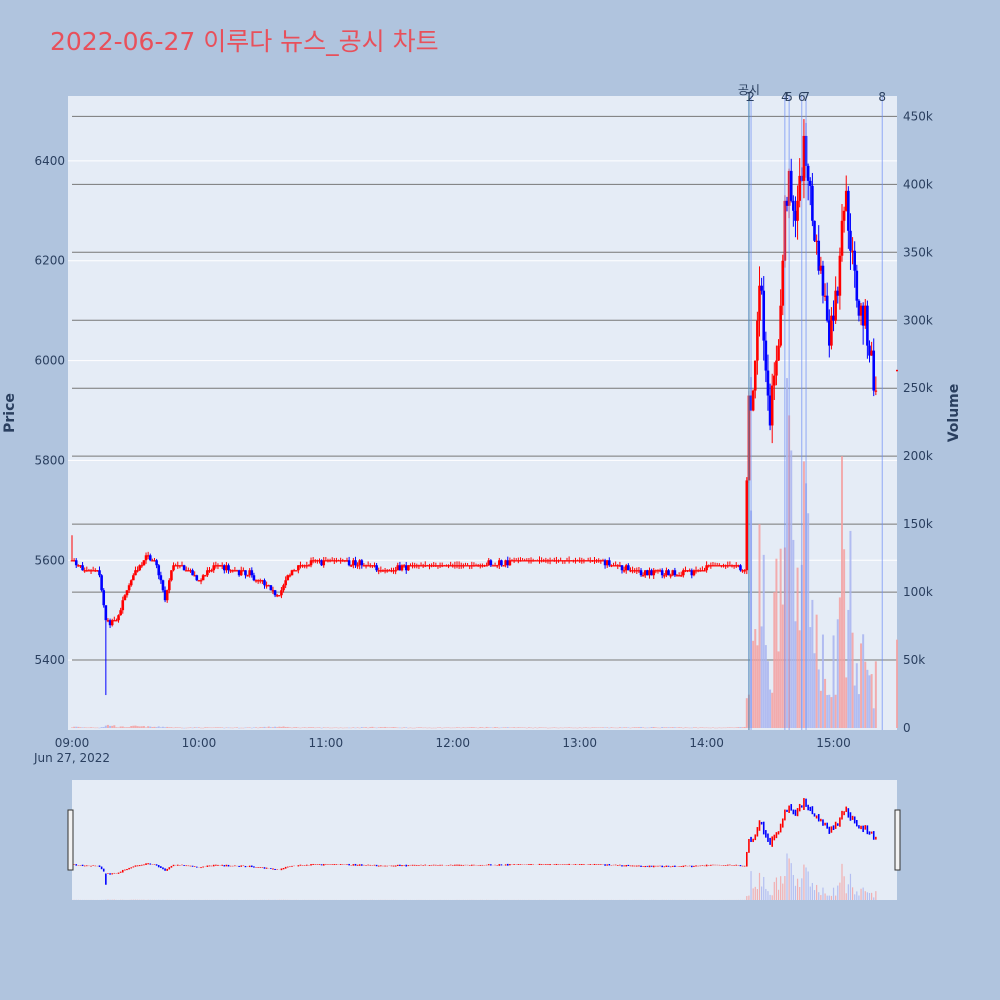  I want to click on range-slider, so click(484, 840).